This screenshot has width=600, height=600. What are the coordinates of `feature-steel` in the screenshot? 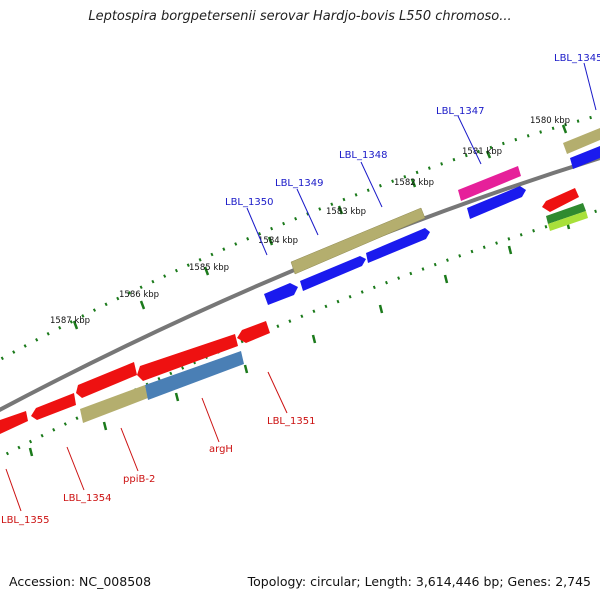 It's located at (194, 375).